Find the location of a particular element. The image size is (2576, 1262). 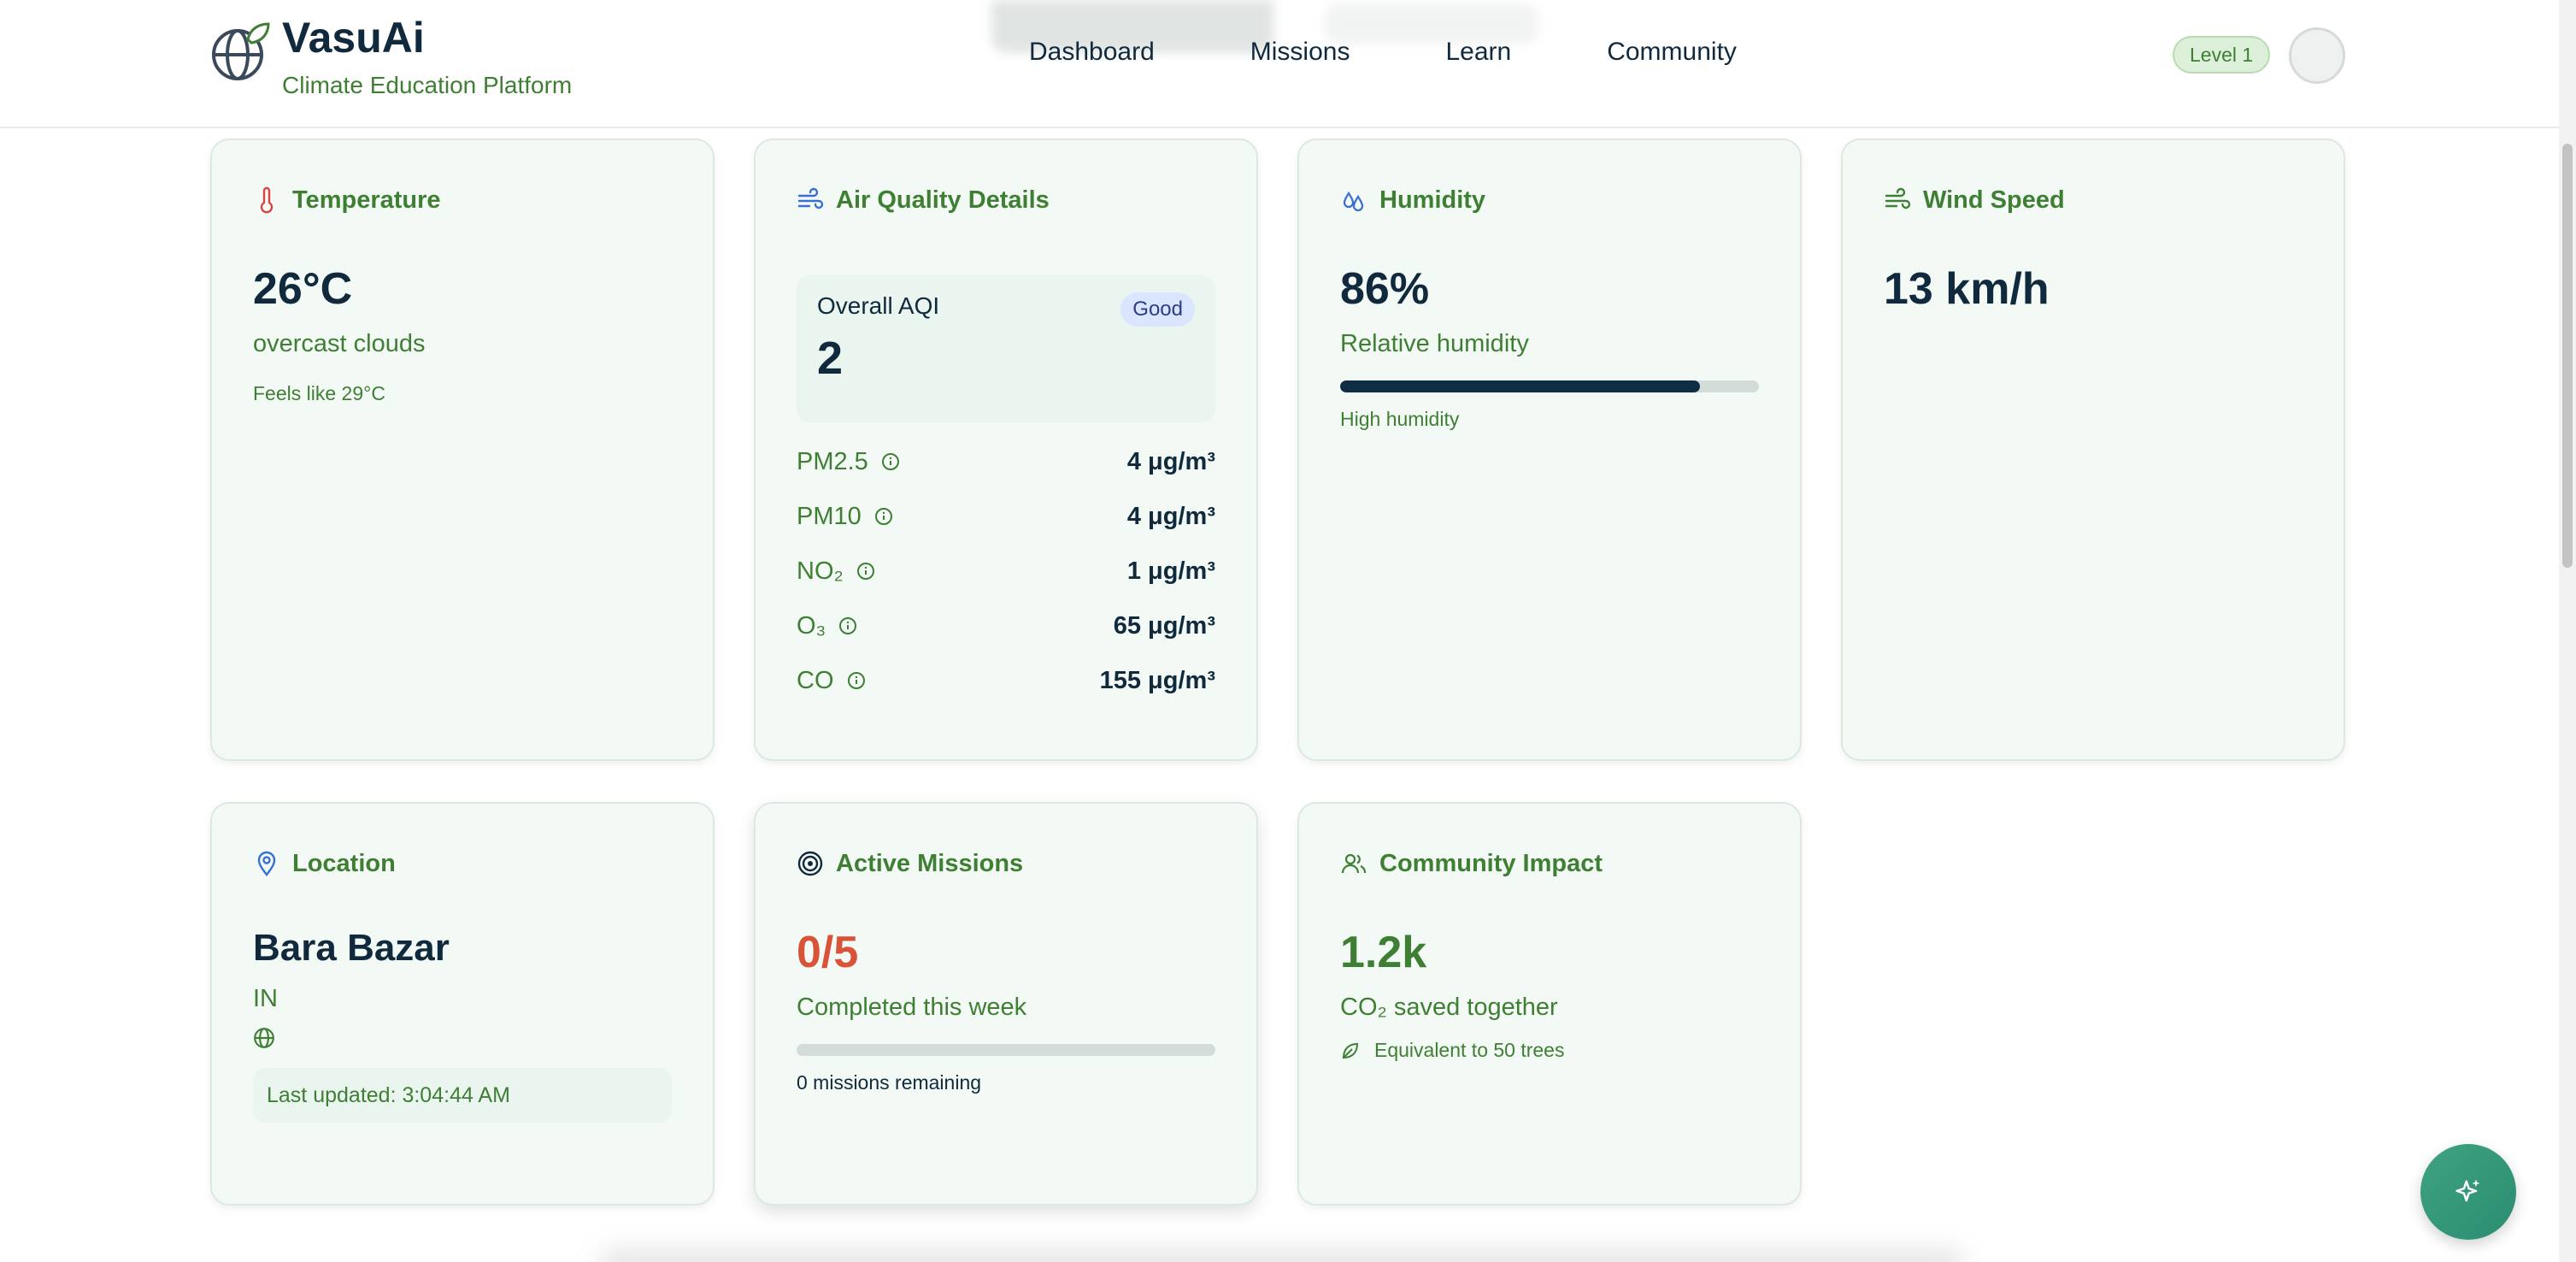

pollutant-value: 65 μg/m³ is located at coordinates (1164, 626).